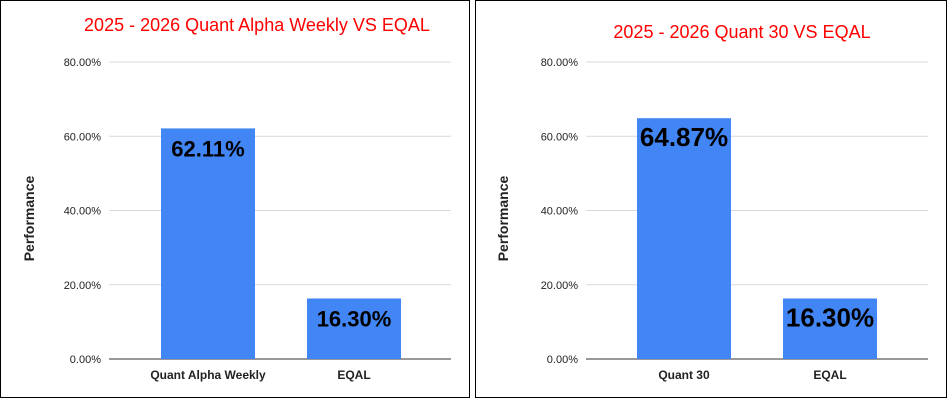 This screenshot has width=947, height=405. I want to click on category-label: Quant 30, so click(684, 375).